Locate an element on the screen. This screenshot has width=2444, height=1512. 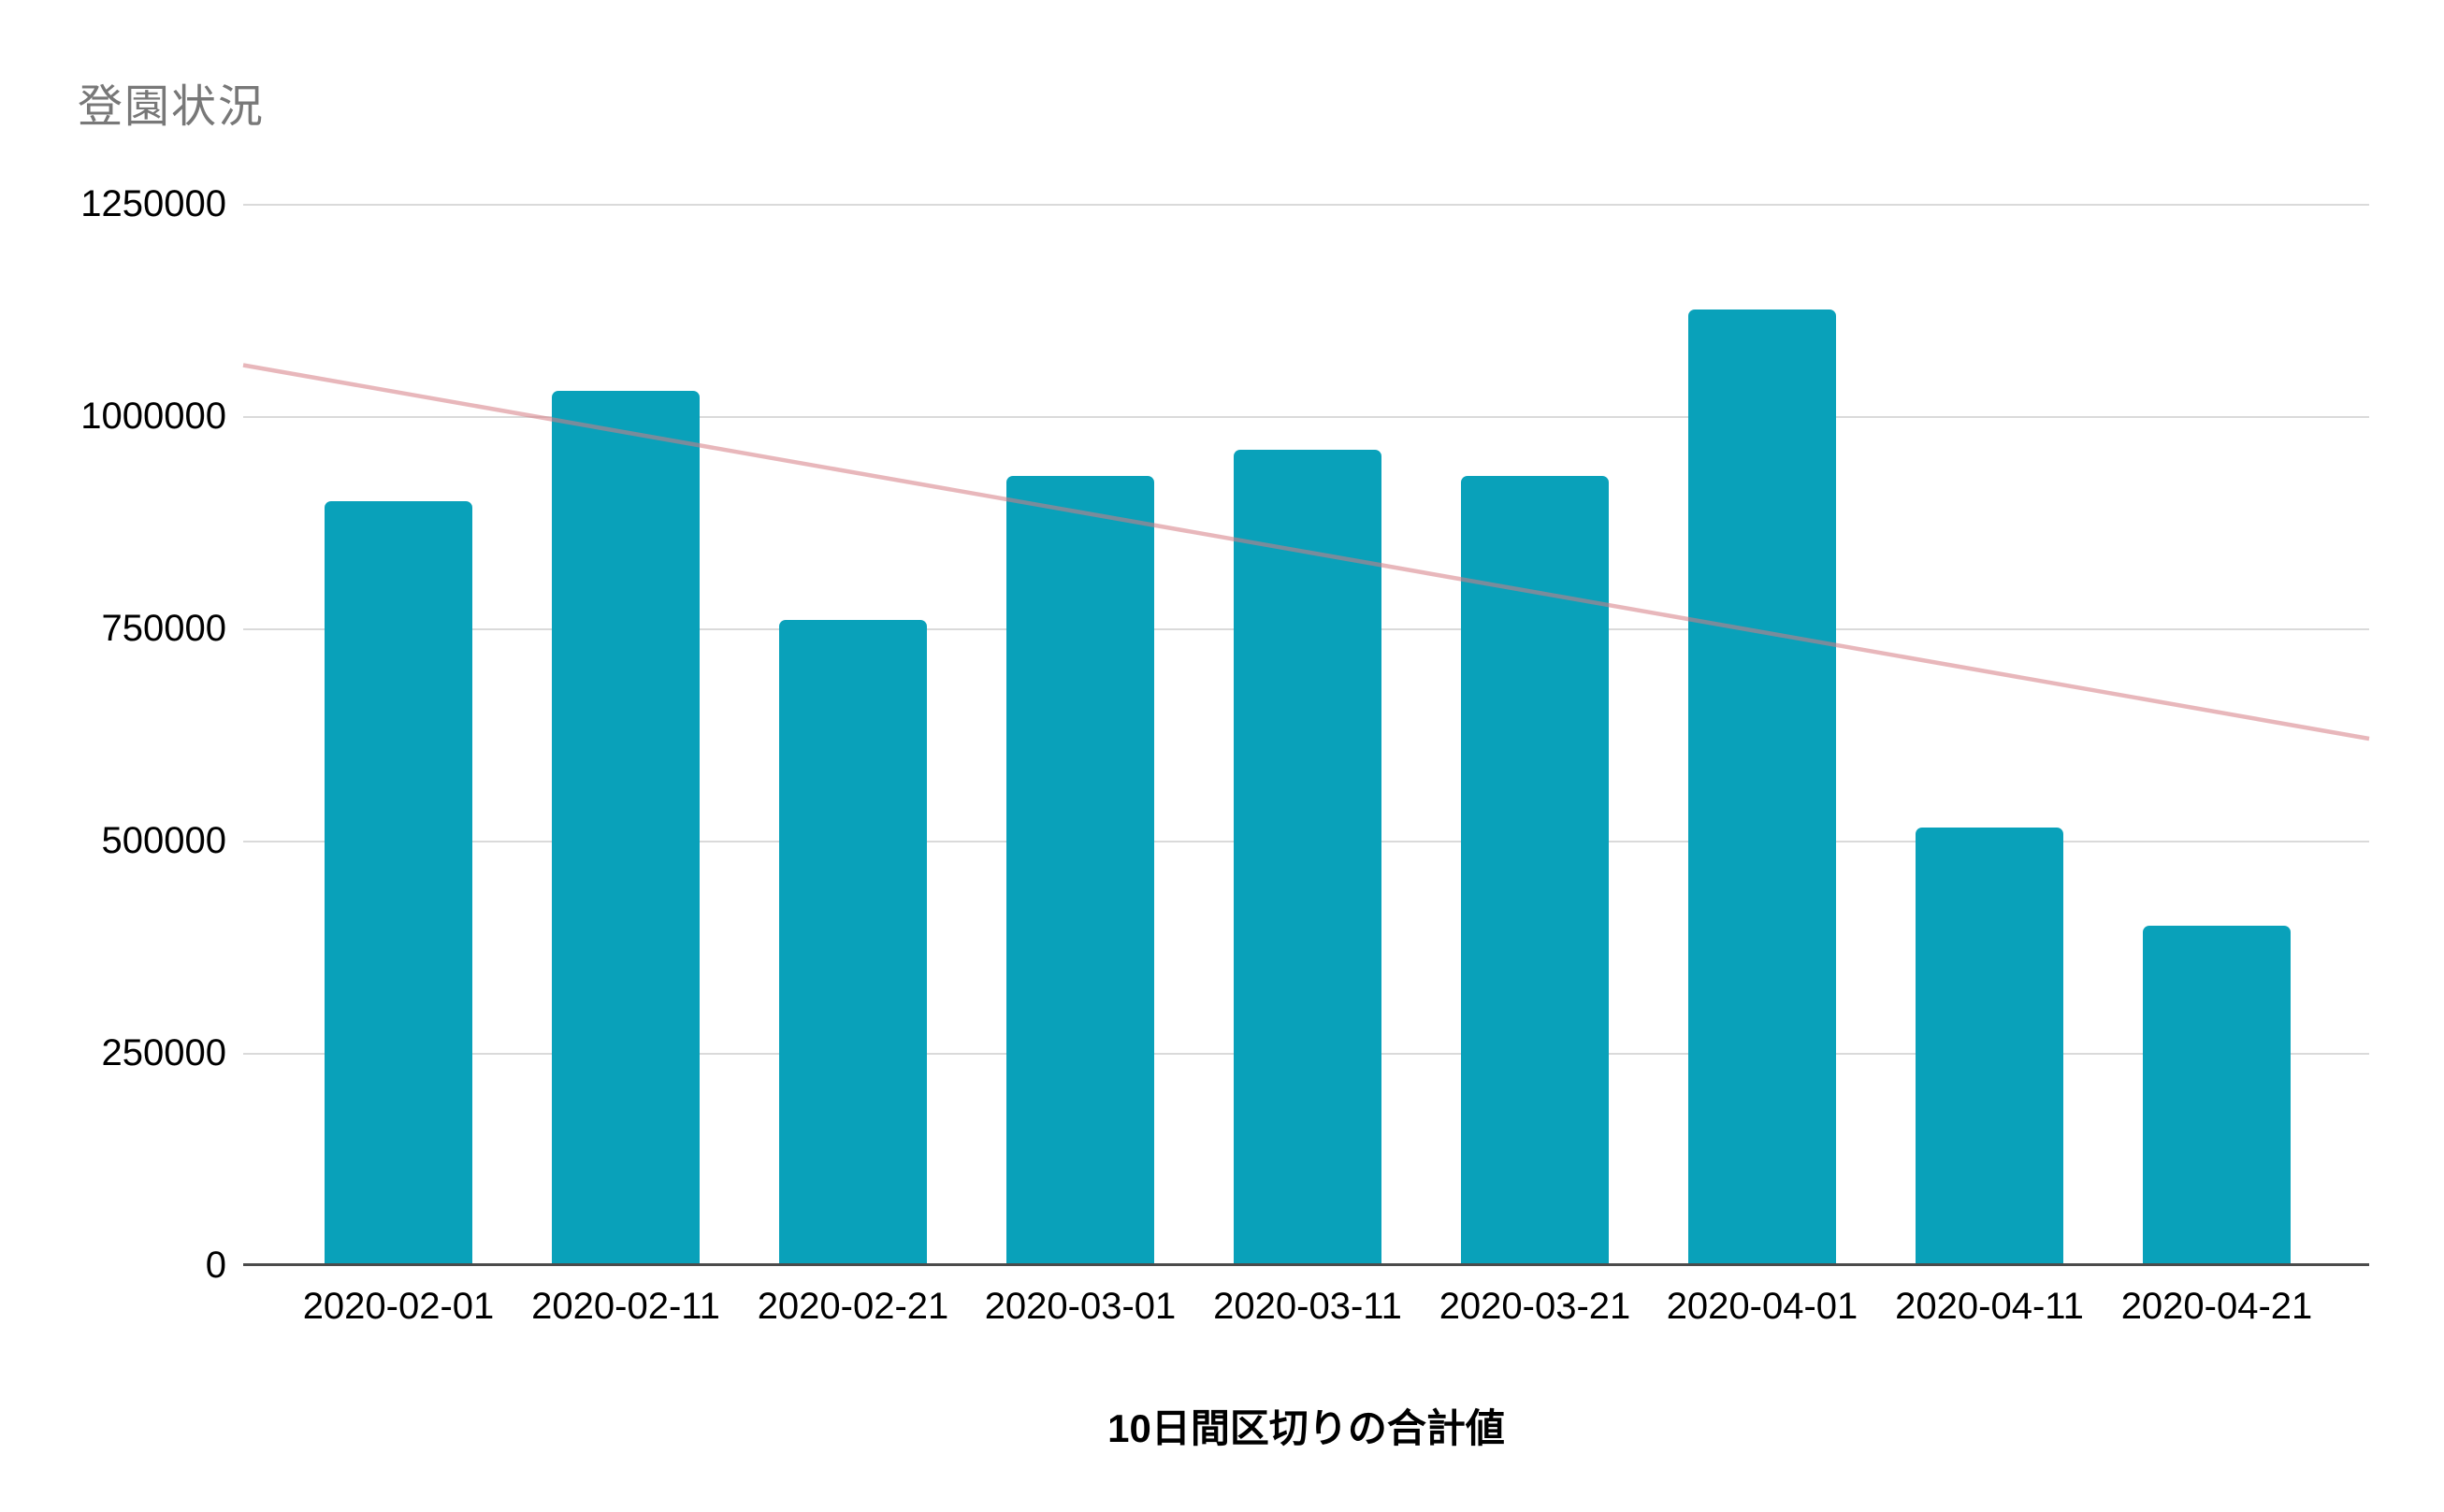
x-tick-label: 2020-02-21 is located at coordinates (853, 1306).